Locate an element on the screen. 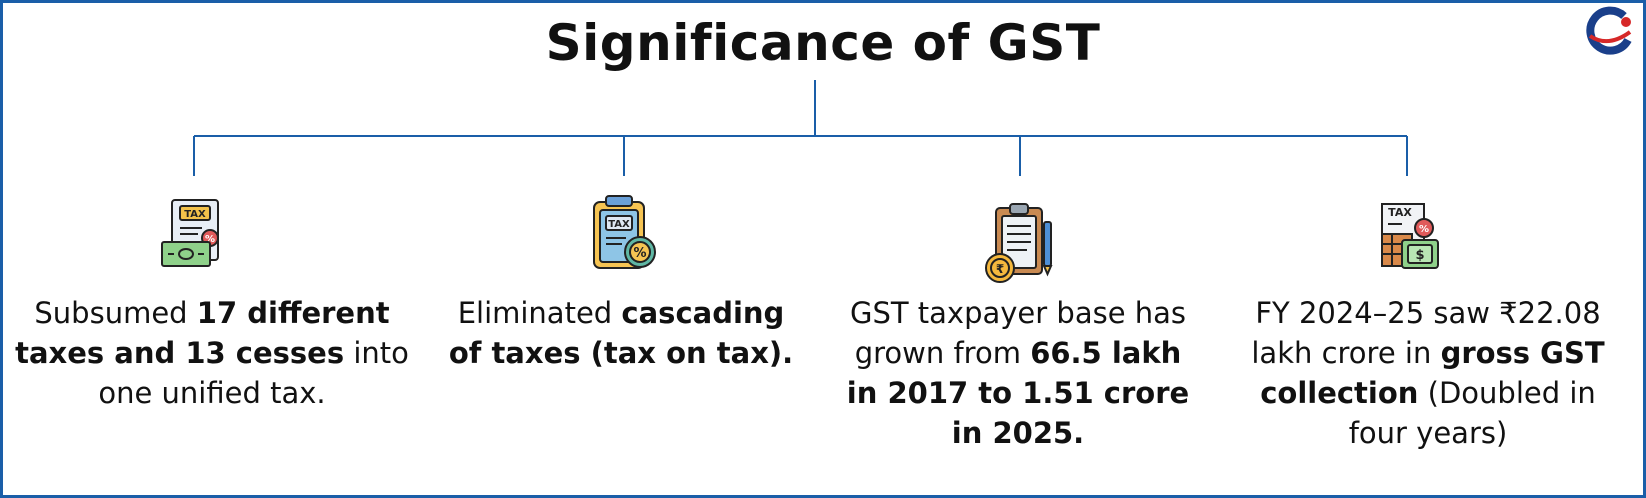  tax-receipt-dollar-icon: TAX % $ is located at coordinates (1410, 236).